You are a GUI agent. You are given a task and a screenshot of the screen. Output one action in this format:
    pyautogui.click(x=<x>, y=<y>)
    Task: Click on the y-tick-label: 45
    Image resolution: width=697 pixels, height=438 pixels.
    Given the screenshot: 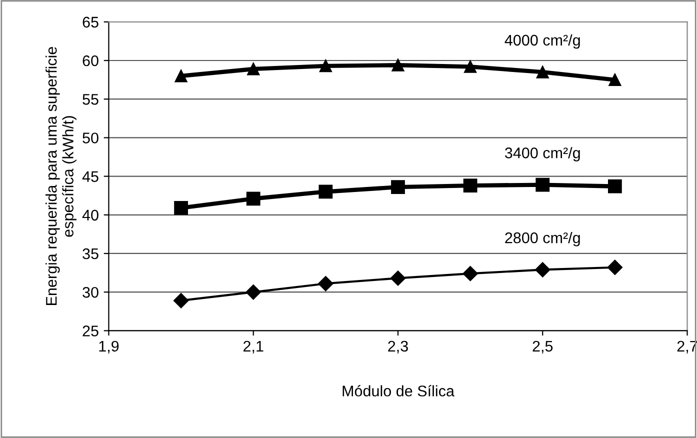 What is the action you would take?
    pyautogui.click(x=90, y=176)
    